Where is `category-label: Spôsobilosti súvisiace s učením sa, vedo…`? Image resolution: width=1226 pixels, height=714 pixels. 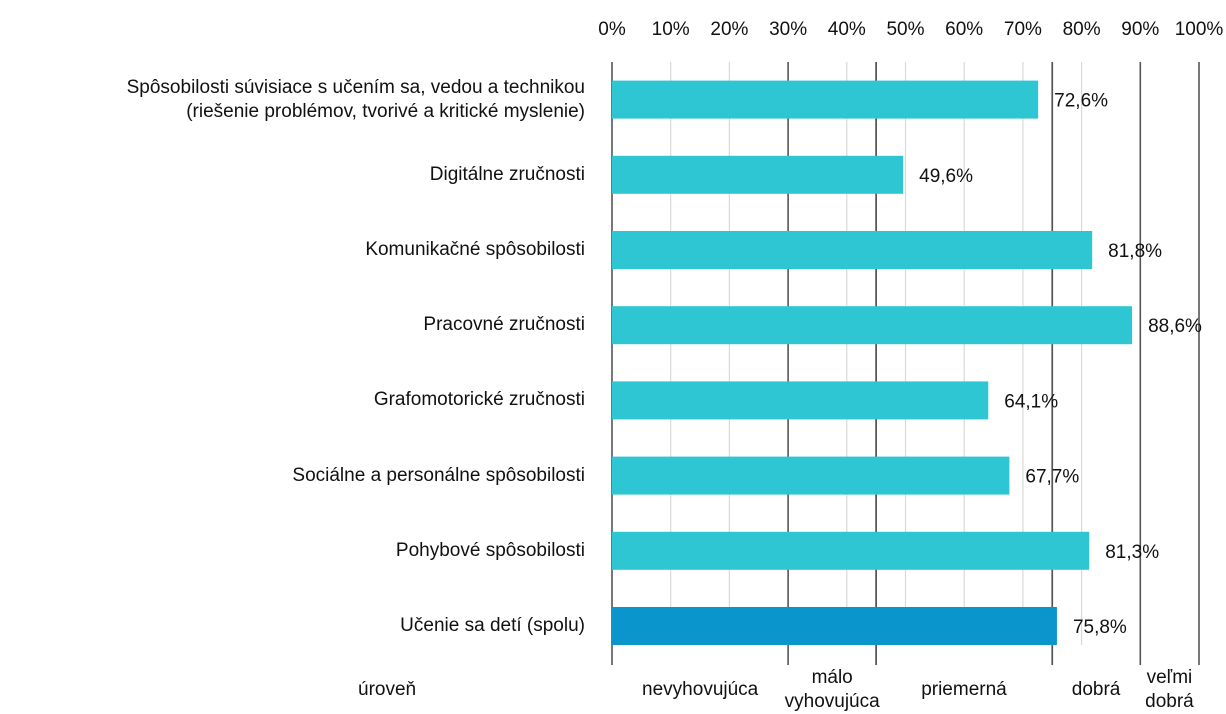 category-label: Spôsobilosti súvisiace s učením sa, vedo… is located at coordinates (355, 99).